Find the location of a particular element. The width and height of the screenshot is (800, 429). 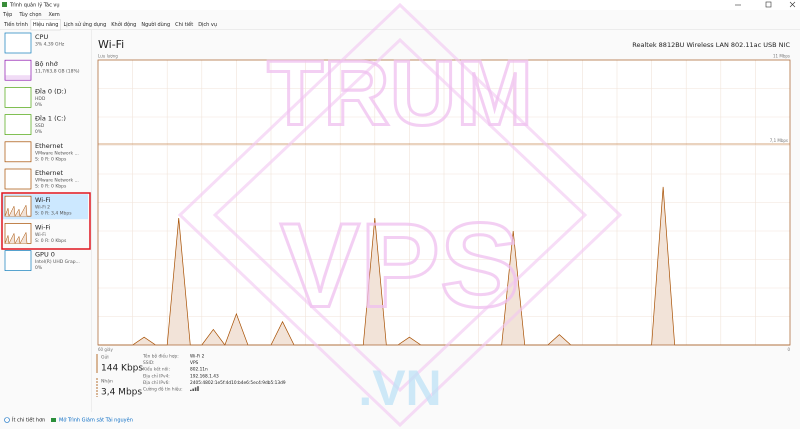

window-title: Trình quản lý Tác vụ is located at coordinates (34, 5).